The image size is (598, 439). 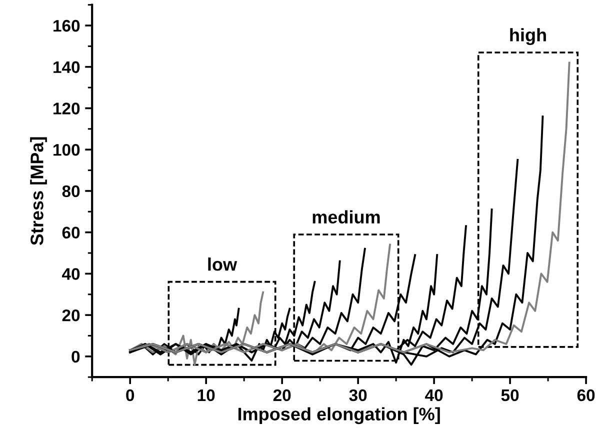 What do you see at coordinates (206, 395) in the screenshot?
I see `x-tick-label: 10` at bounding box center [206, 395].